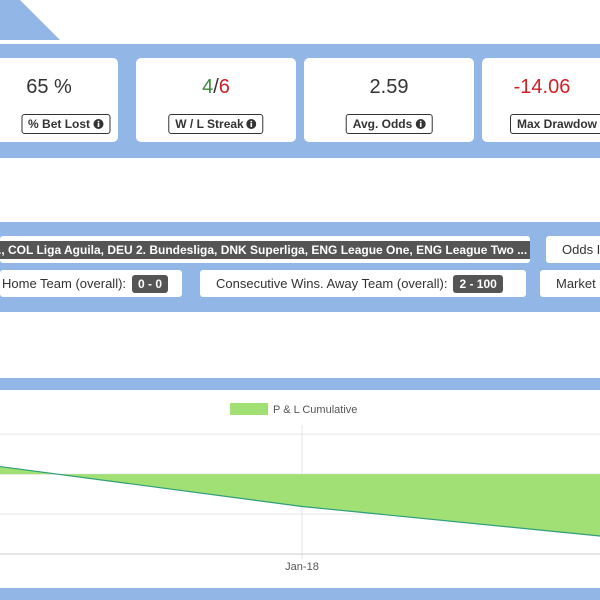 The image size is (600, 600). I want to click on stat-label-text: Avg. Odds, so click(382, 124).